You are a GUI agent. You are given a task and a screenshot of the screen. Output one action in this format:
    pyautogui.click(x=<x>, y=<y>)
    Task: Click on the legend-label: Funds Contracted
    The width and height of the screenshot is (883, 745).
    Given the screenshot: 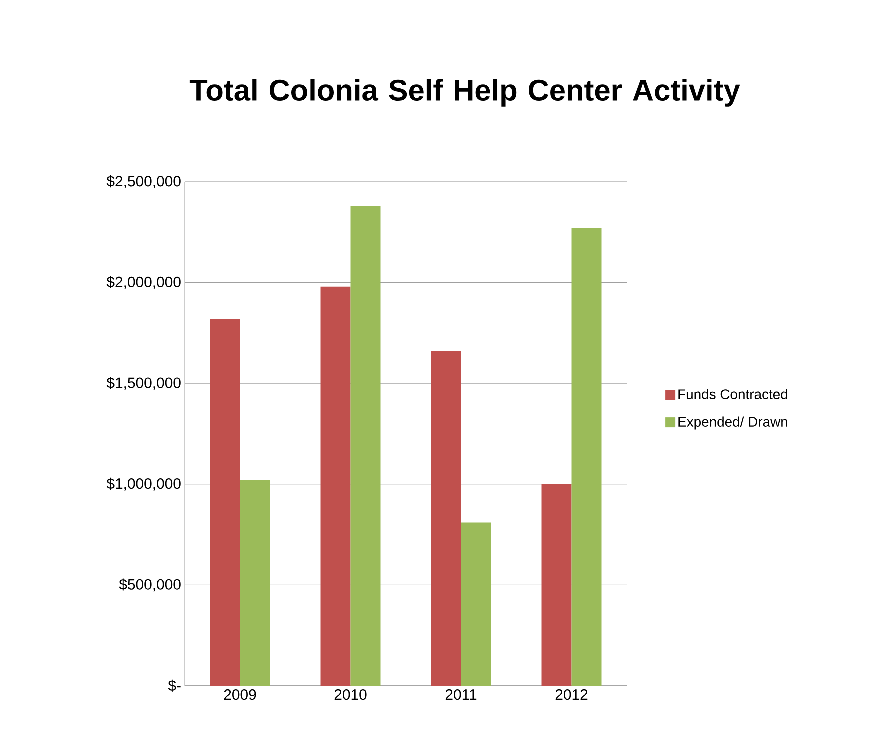 What is the action you would take?
    pyautogui.click(x=733, y=394)
    